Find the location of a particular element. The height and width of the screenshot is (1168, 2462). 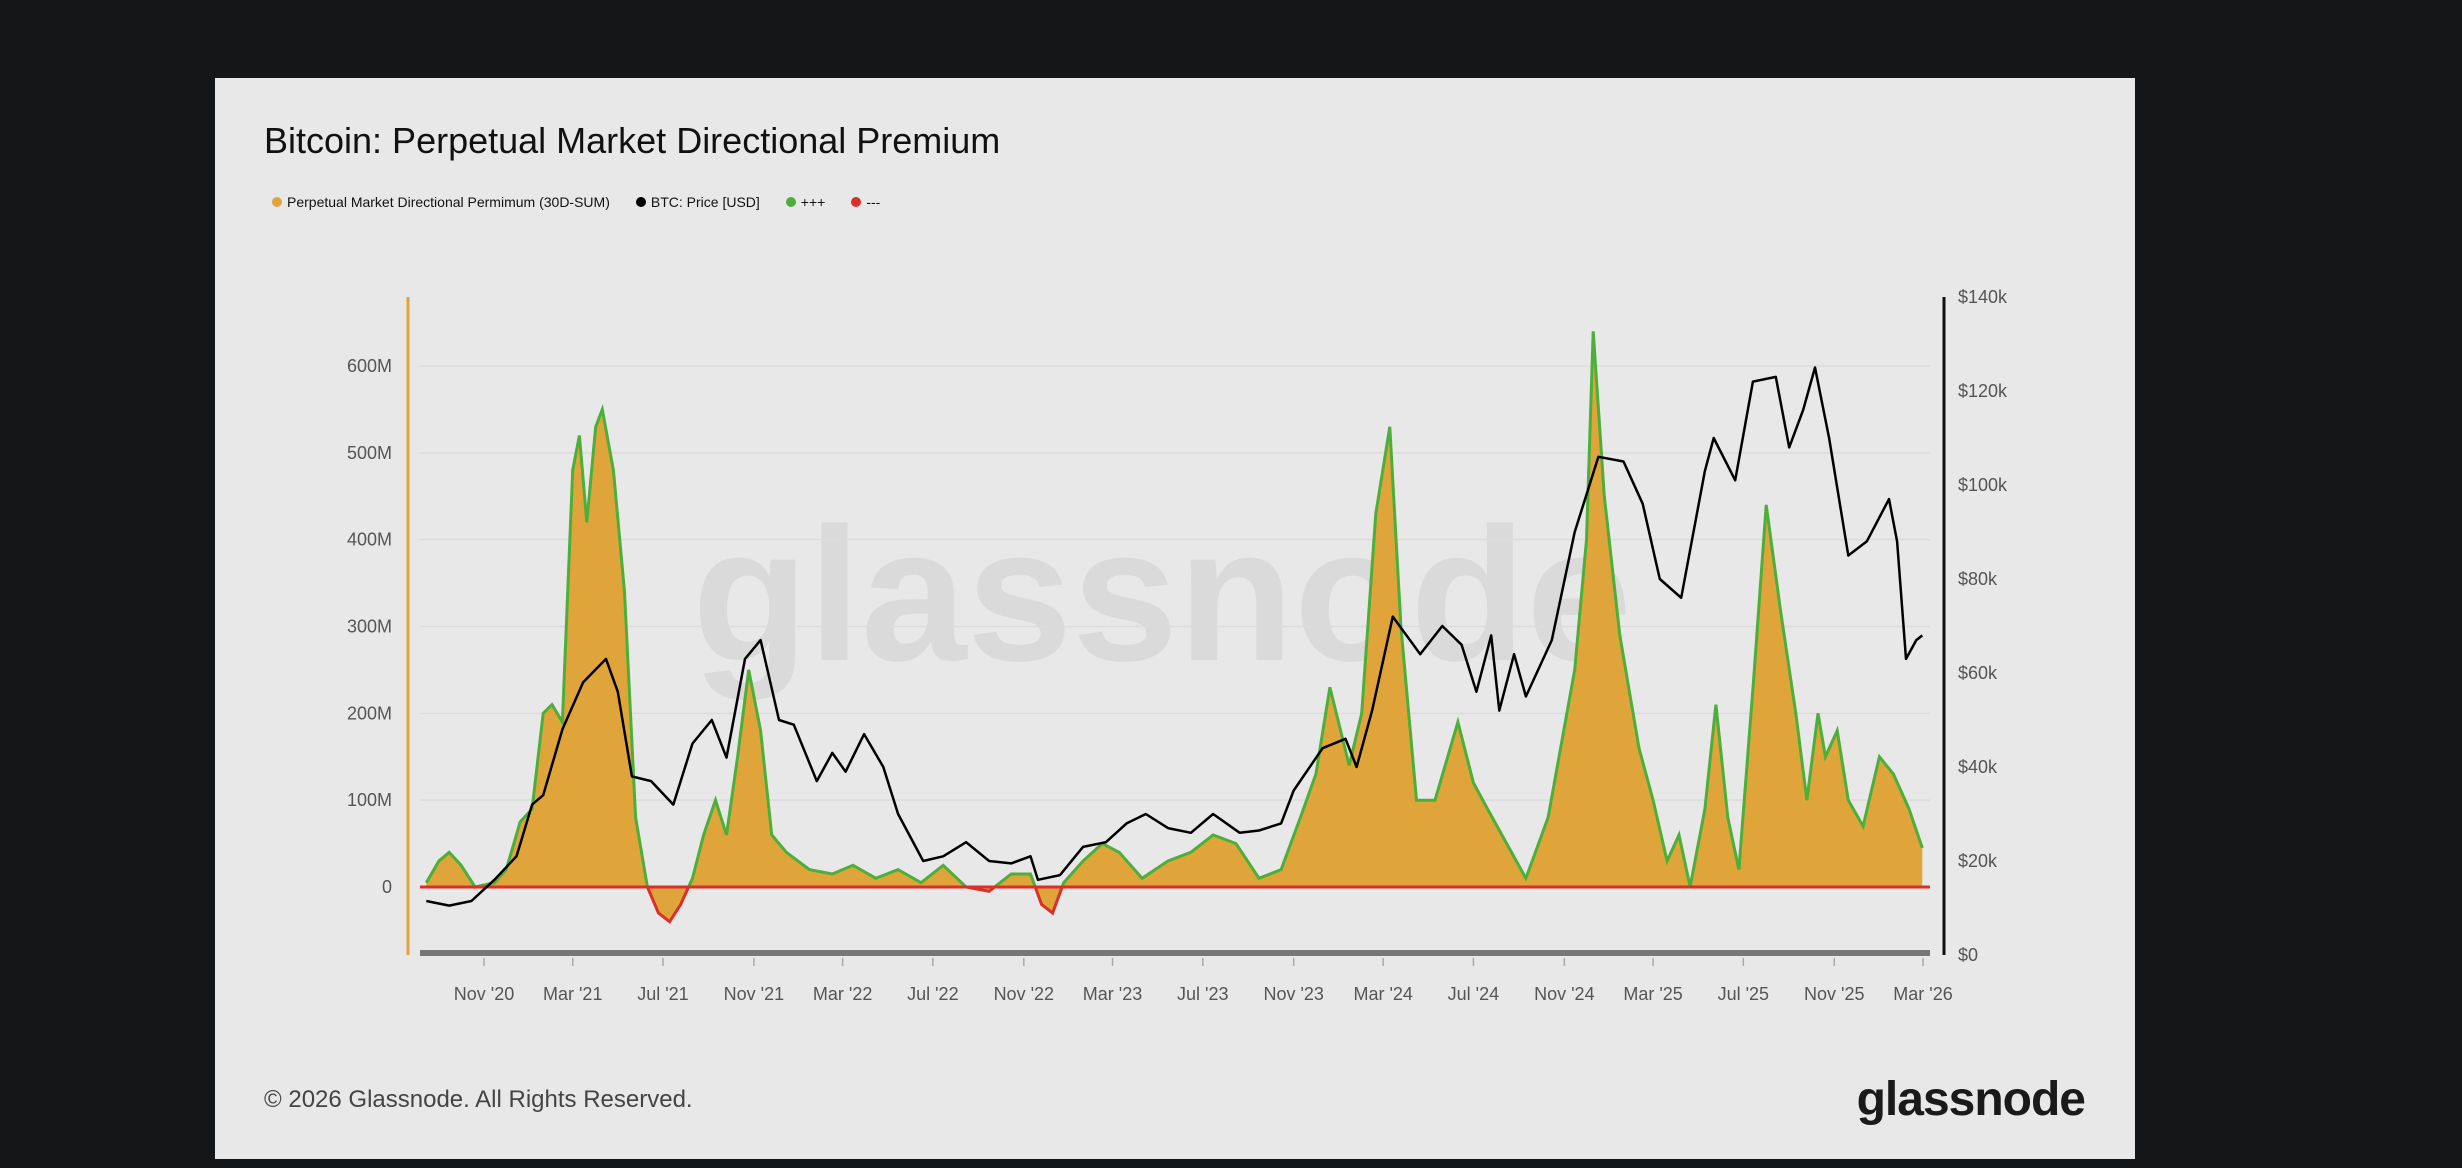

glassnode-logo: glassnode is located at coordinates (1971, 1099).